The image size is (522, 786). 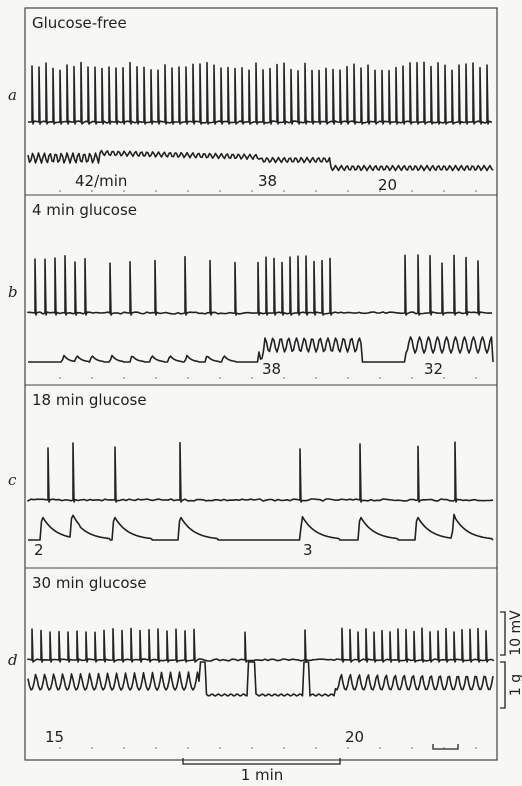 What do you see at coordinates (79, 23) in the screenshot?
I see `panel-title: Glucose-free` at bounding box center [79, 23].